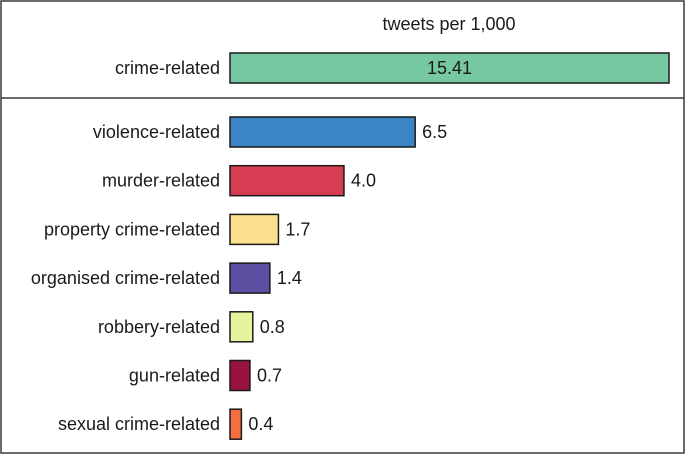 The width and height of the screenshot is (685, 454). I want to click on bar-property-crime-related, so click(254, 229).